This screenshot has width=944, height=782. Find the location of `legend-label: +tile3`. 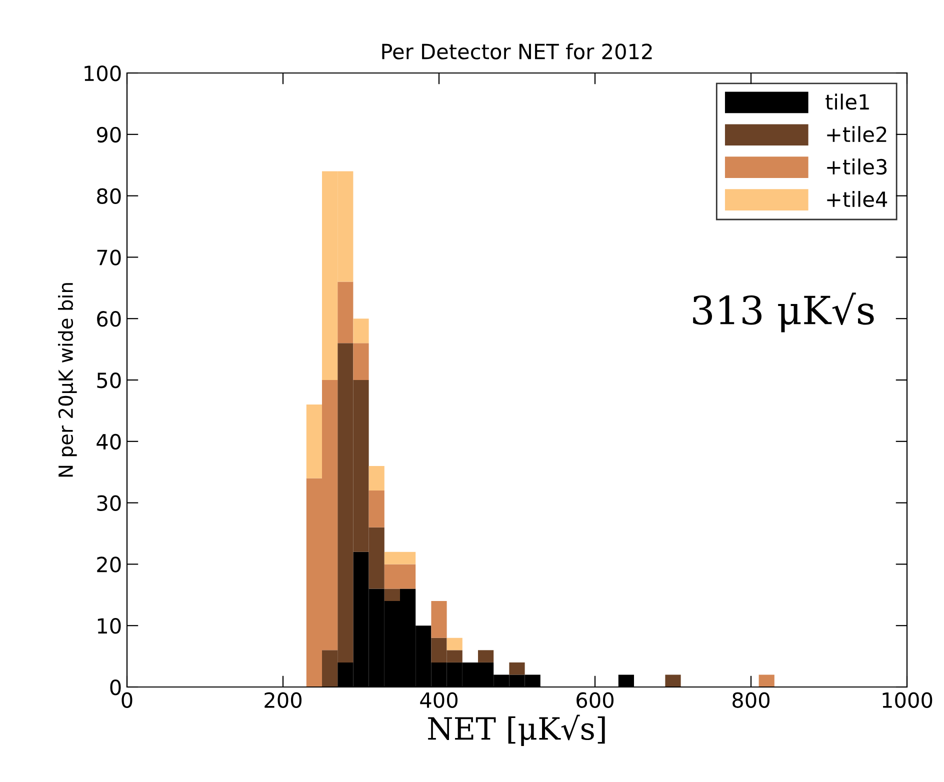

legend-label: +tile3 is located at coordinates (857, 166).